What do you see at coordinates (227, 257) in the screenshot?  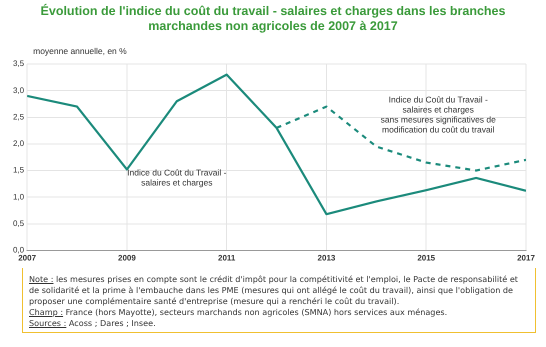 I see `x-tick-label: 2011` at bounding box center [227, 257].